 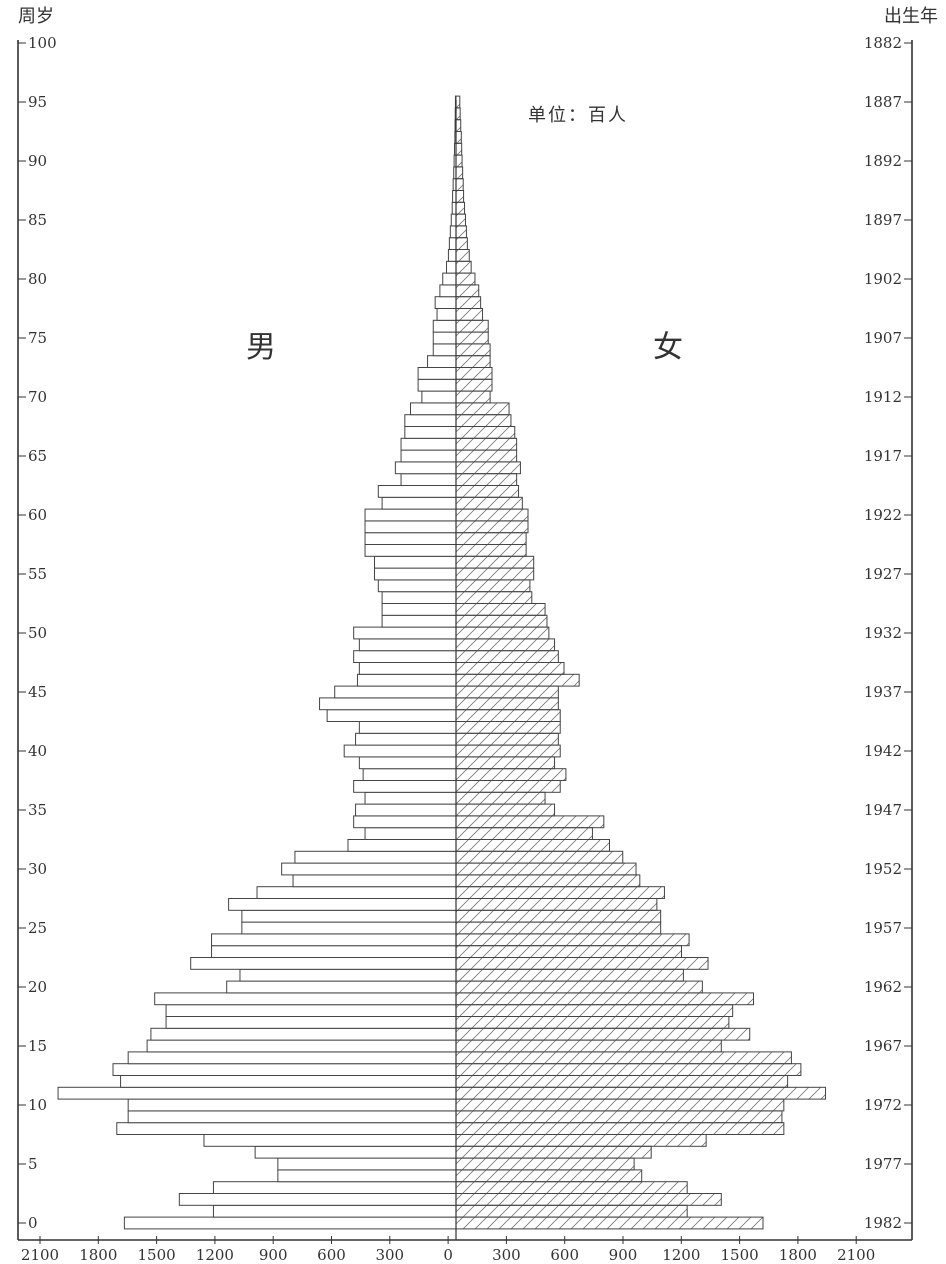 I want to click on age-tick-label: 75, so click(x=37, y=338).